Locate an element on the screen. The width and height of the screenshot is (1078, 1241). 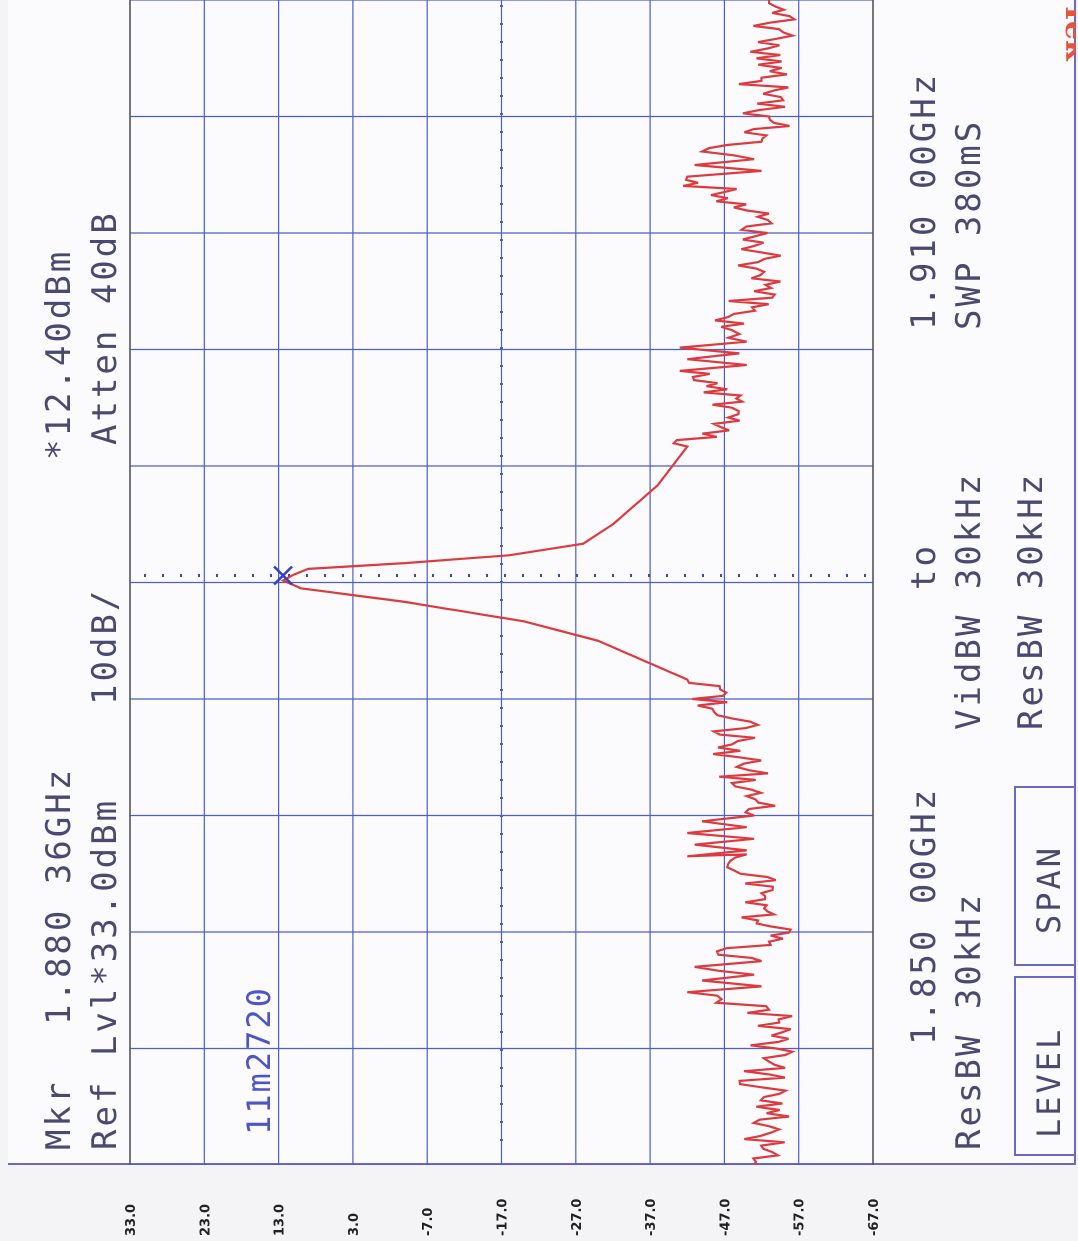
y-tick-label: -37.0 is located at coordinates (651, 1217).